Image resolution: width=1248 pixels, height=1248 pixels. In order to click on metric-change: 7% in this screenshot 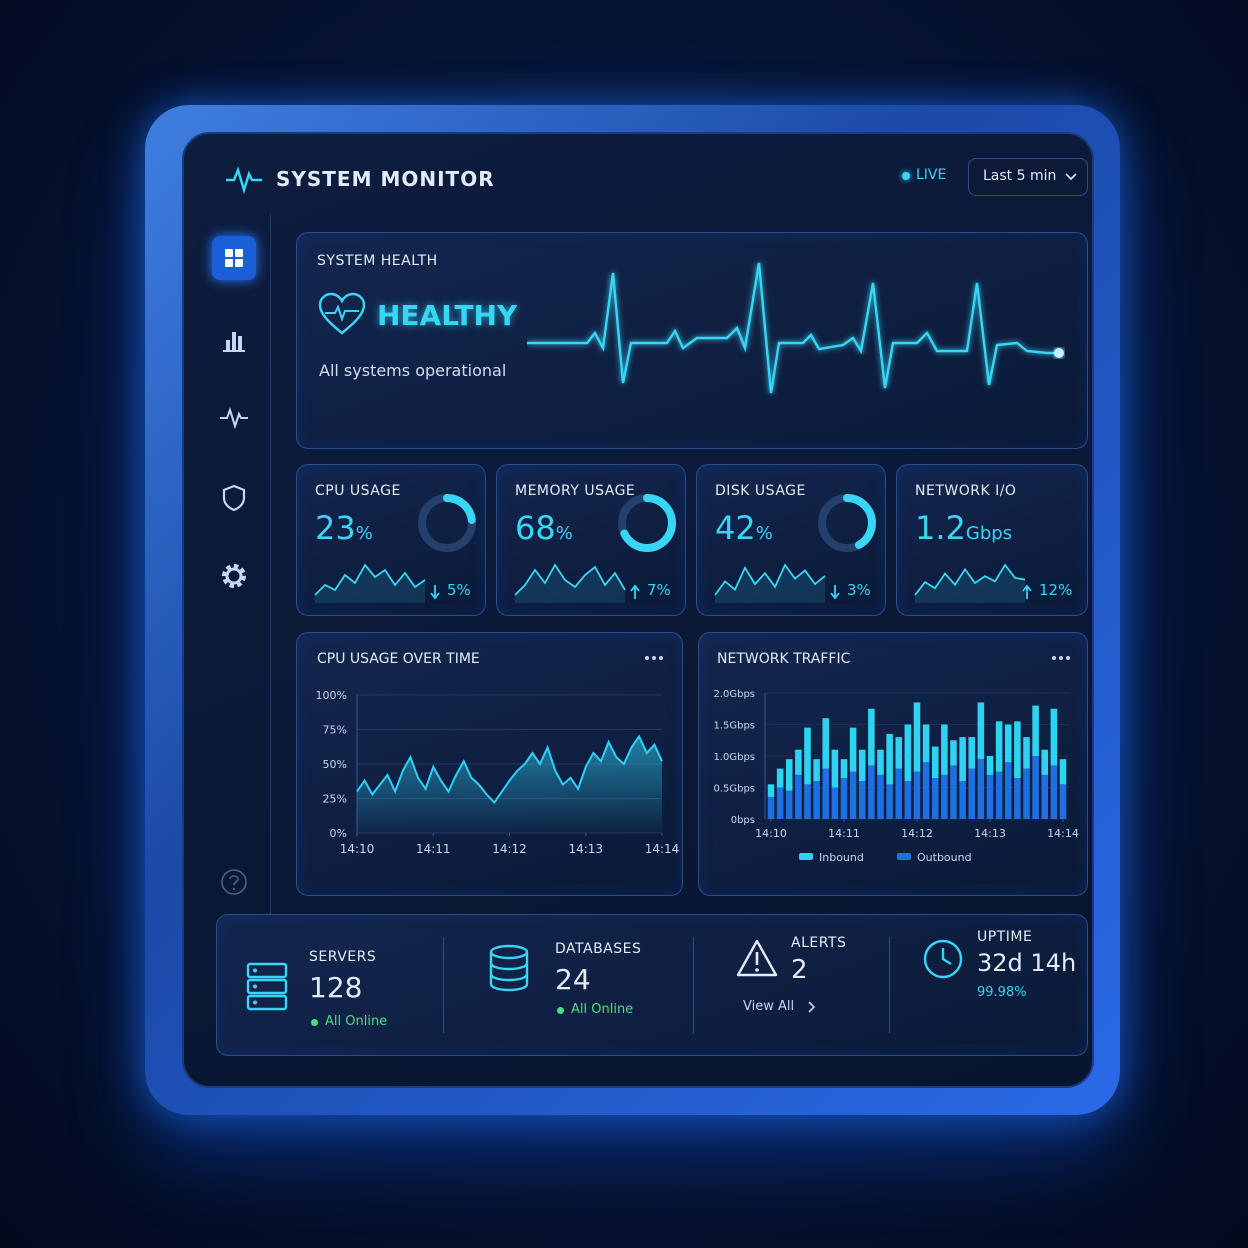, I will do `click(659, 590)`.